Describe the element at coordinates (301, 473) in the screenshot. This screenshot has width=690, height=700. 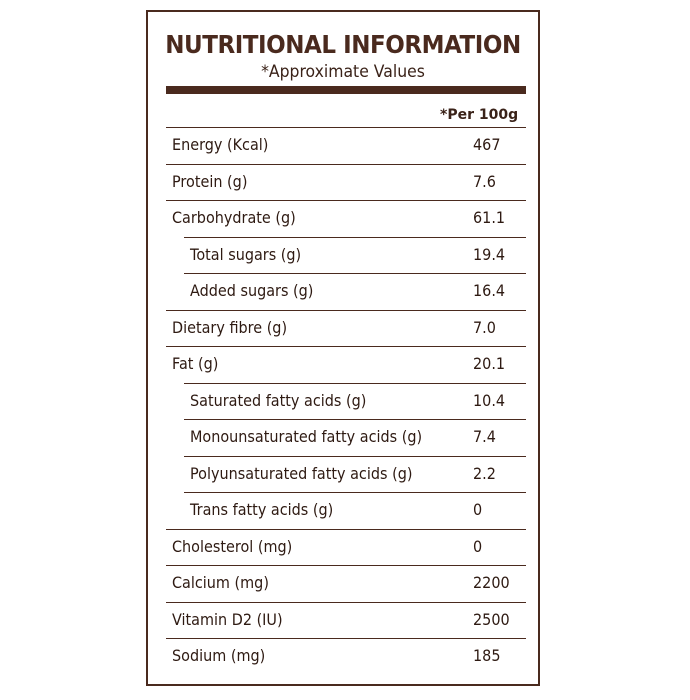
I see `nutrient-label: Polyunsaturated fatty acids (g)` at that location.